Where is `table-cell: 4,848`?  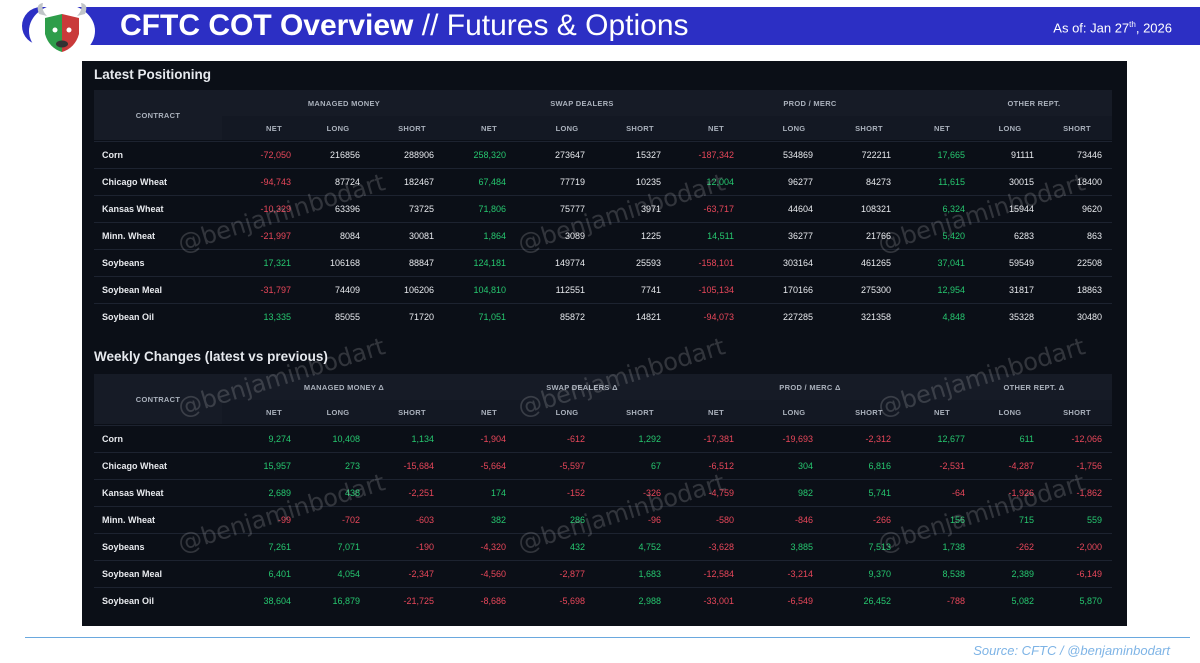
table-cell: 4,848 is located at coordinates (953, 317).